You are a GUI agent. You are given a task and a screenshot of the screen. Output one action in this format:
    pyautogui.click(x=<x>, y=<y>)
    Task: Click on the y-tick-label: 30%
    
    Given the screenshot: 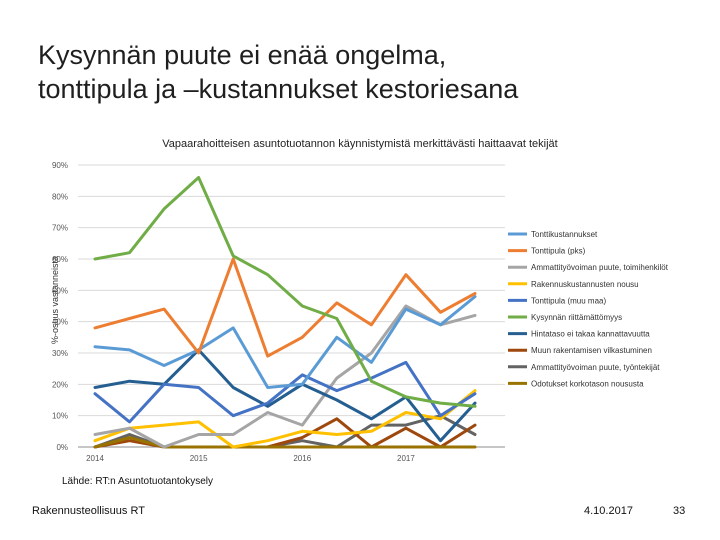 What is the action you would take?
    pyautogui.click(x=60, y=353)
    